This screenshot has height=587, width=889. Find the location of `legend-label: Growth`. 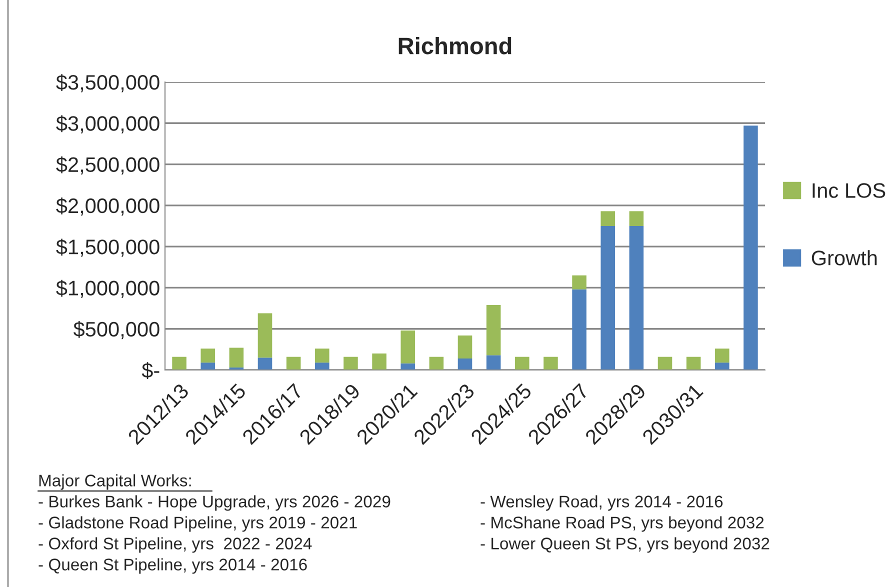

legend-label: Growth is located at coordinates (844, 258).